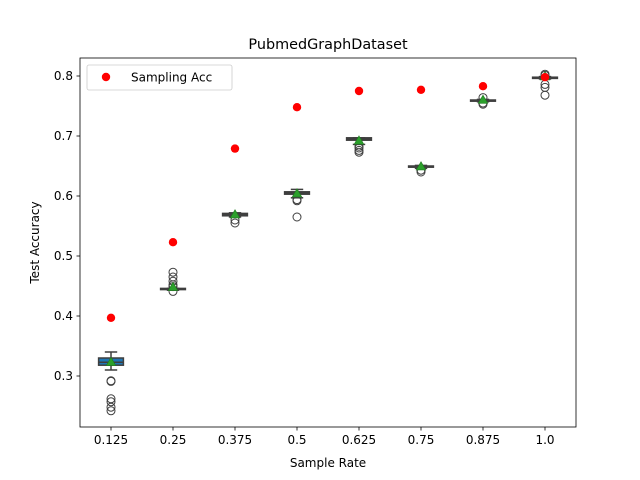 The height and width of the screenshot is (480, 640). I want to click on y-tick-label: 0.5, so click(63, 256).